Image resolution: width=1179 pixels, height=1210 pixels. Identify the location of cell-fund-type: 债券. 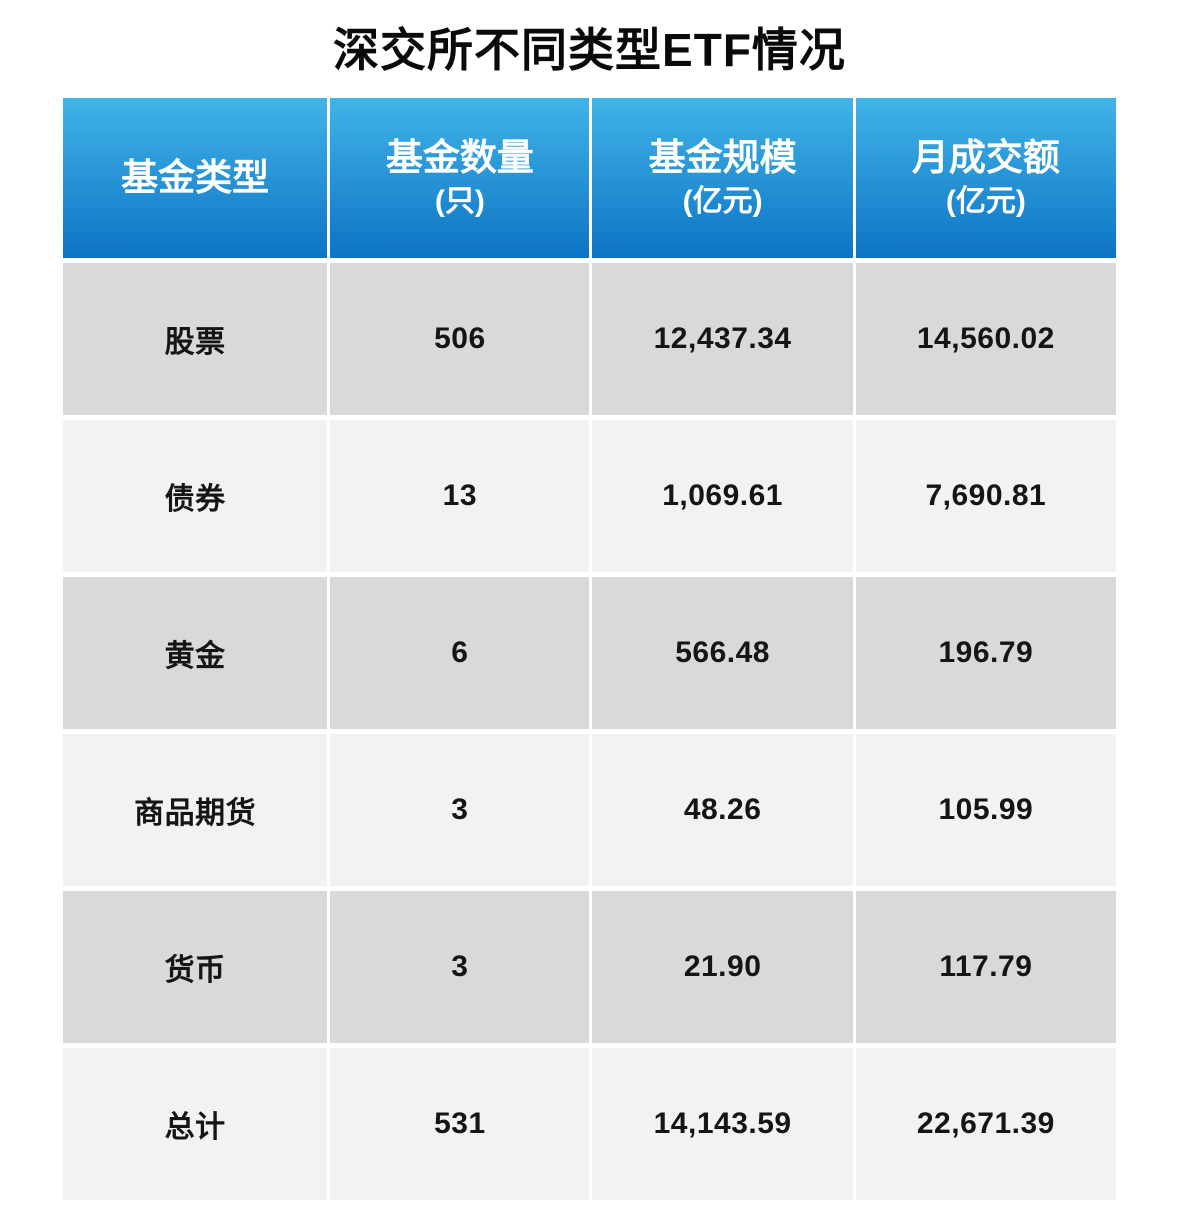
(195, 496).